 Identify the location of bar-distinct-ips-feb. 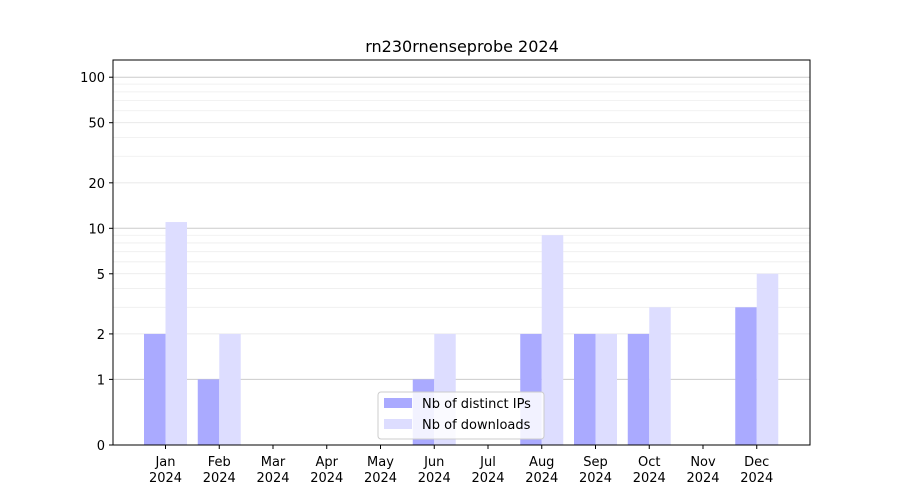
(208, 412).